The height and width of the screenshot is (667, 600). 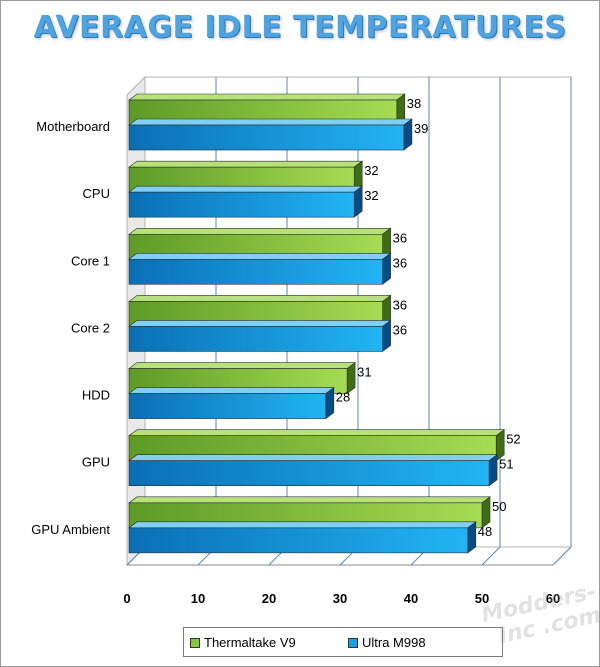 I want to click on data-label: 50, so click(x=499, y=506).